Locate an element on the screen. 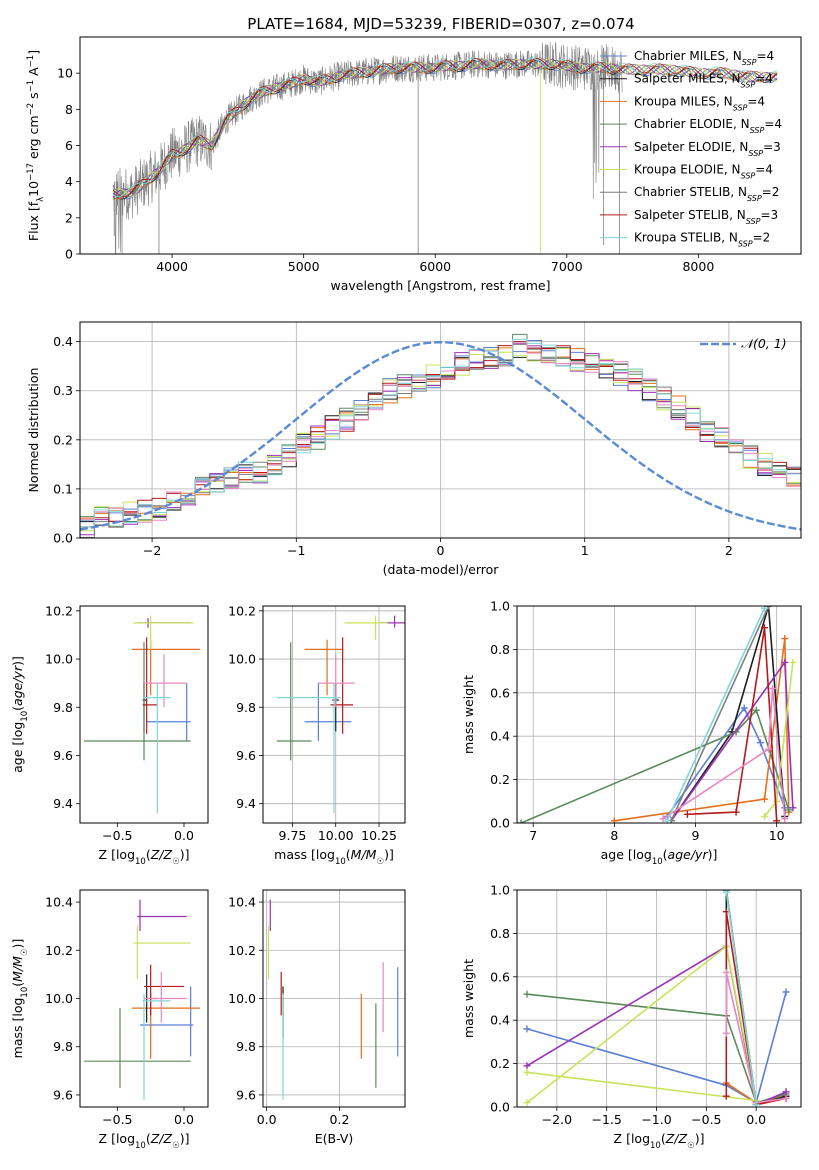 The width and height of the screenshot is (819, 1170). label-part: s is located at coordinates (33, 97).